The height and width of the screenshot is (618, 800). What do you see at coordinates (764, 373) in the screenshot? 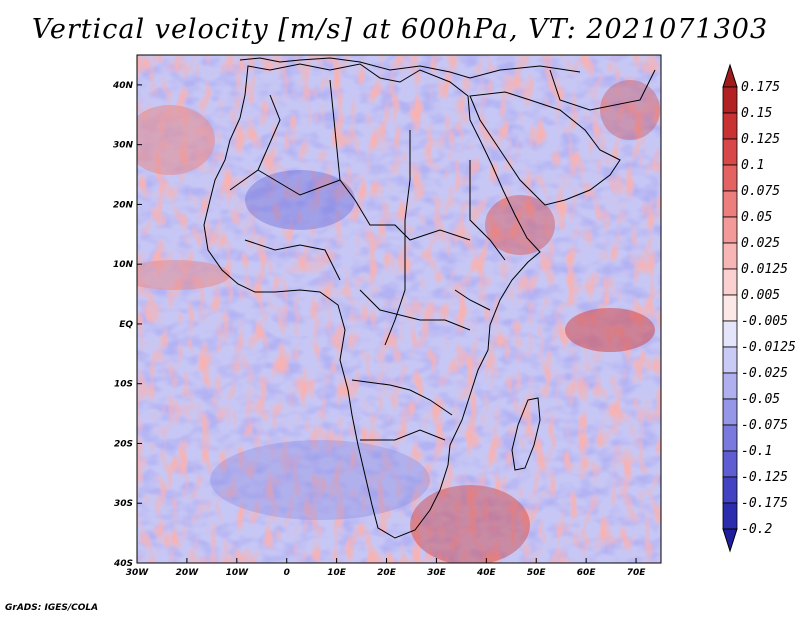
I see `colorbar-label: -0.025` at bounding box center [764, 373].